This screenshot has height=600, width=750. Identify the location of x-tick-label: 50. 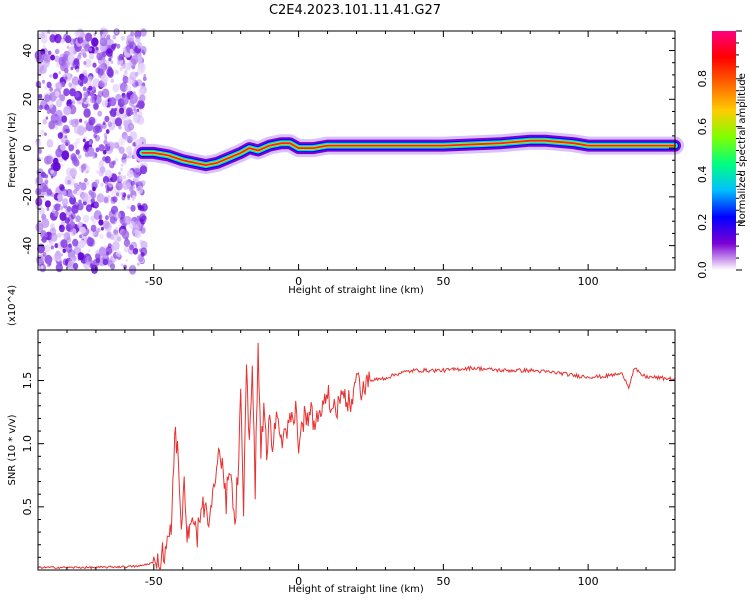
(443, 281).